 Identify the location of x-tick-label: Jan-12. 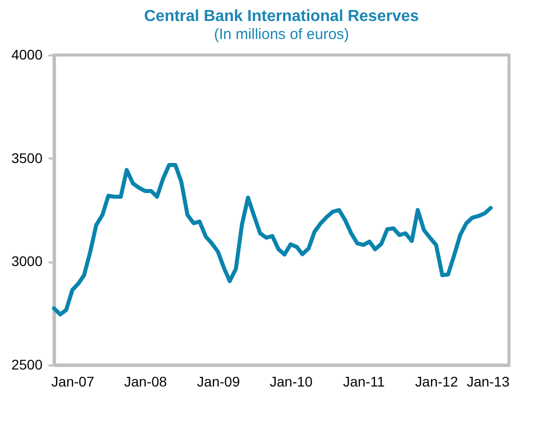
(436, 382).